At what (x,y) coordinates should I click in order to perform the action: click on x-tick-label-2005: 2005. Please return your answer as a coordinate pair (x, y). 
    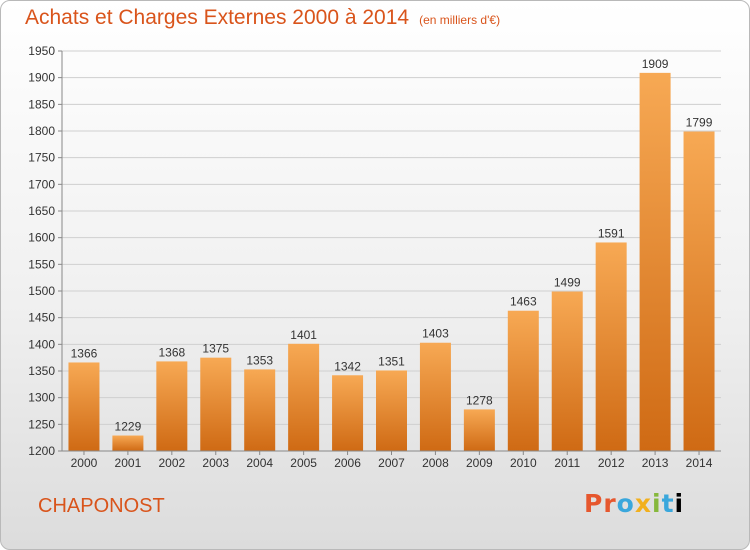
    Looking at the image, I should click on (303, 463).